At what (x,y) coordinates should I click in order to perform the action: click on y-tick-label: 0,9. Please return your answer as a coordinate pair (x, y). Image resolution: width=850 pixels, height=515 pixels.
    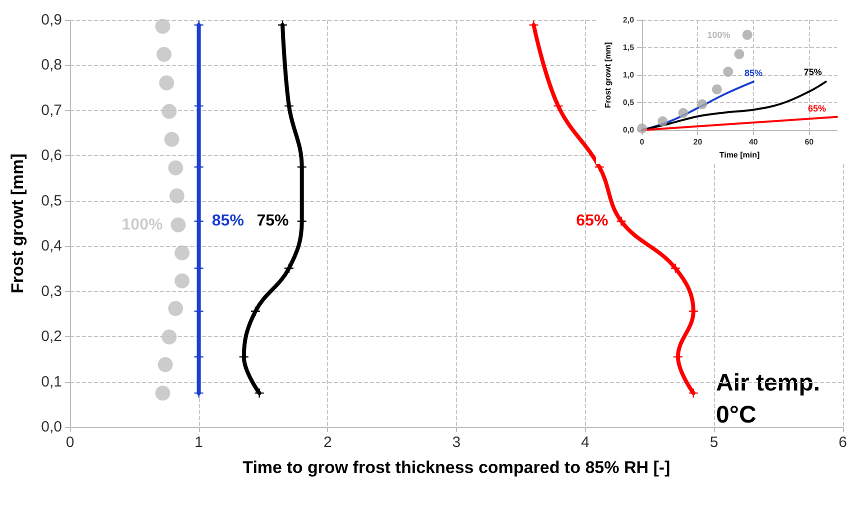
    Looking at the image, I should click on (51, 20).